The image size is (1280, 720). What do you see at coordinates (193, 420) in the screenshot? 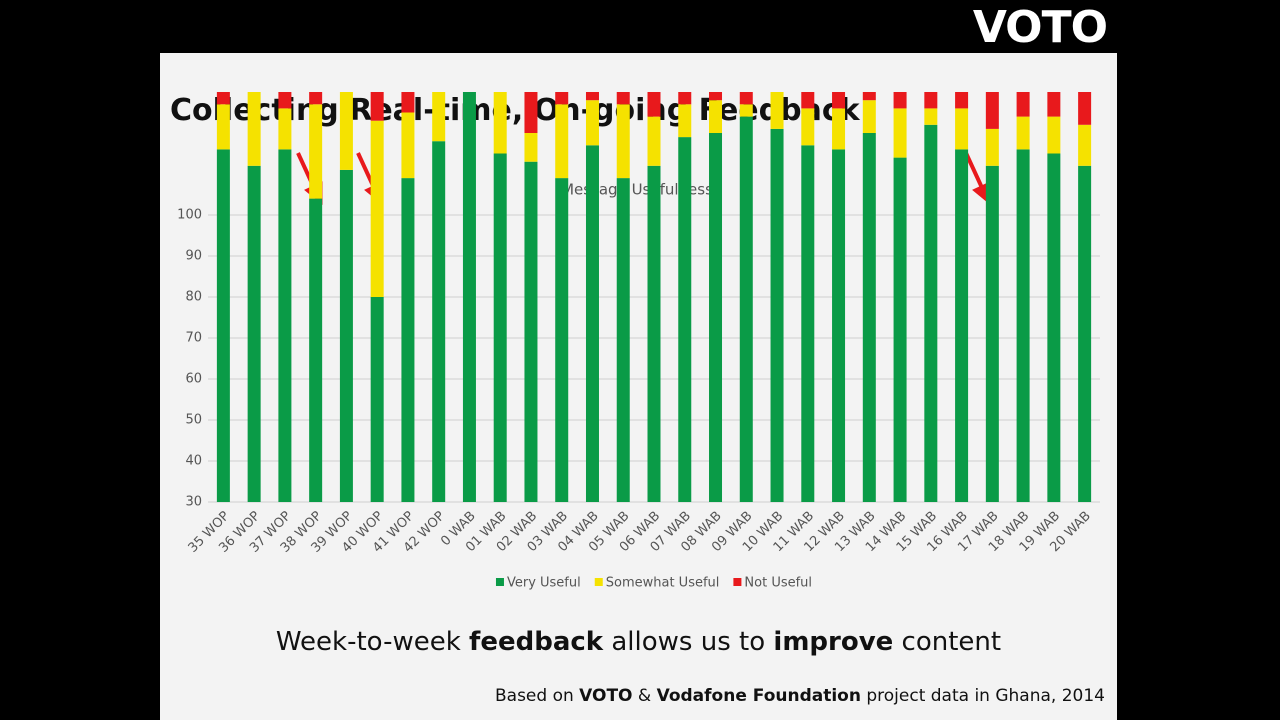
I see `y-tick-label: 50` at bounding box center [193, 420].